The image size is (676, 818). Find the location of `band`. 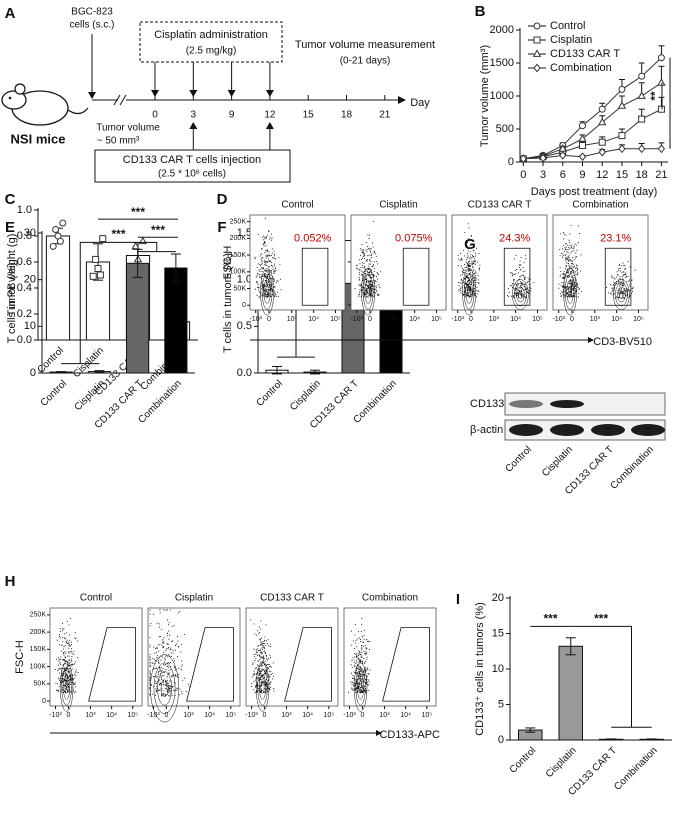

band is located at coordinates (567, 430).